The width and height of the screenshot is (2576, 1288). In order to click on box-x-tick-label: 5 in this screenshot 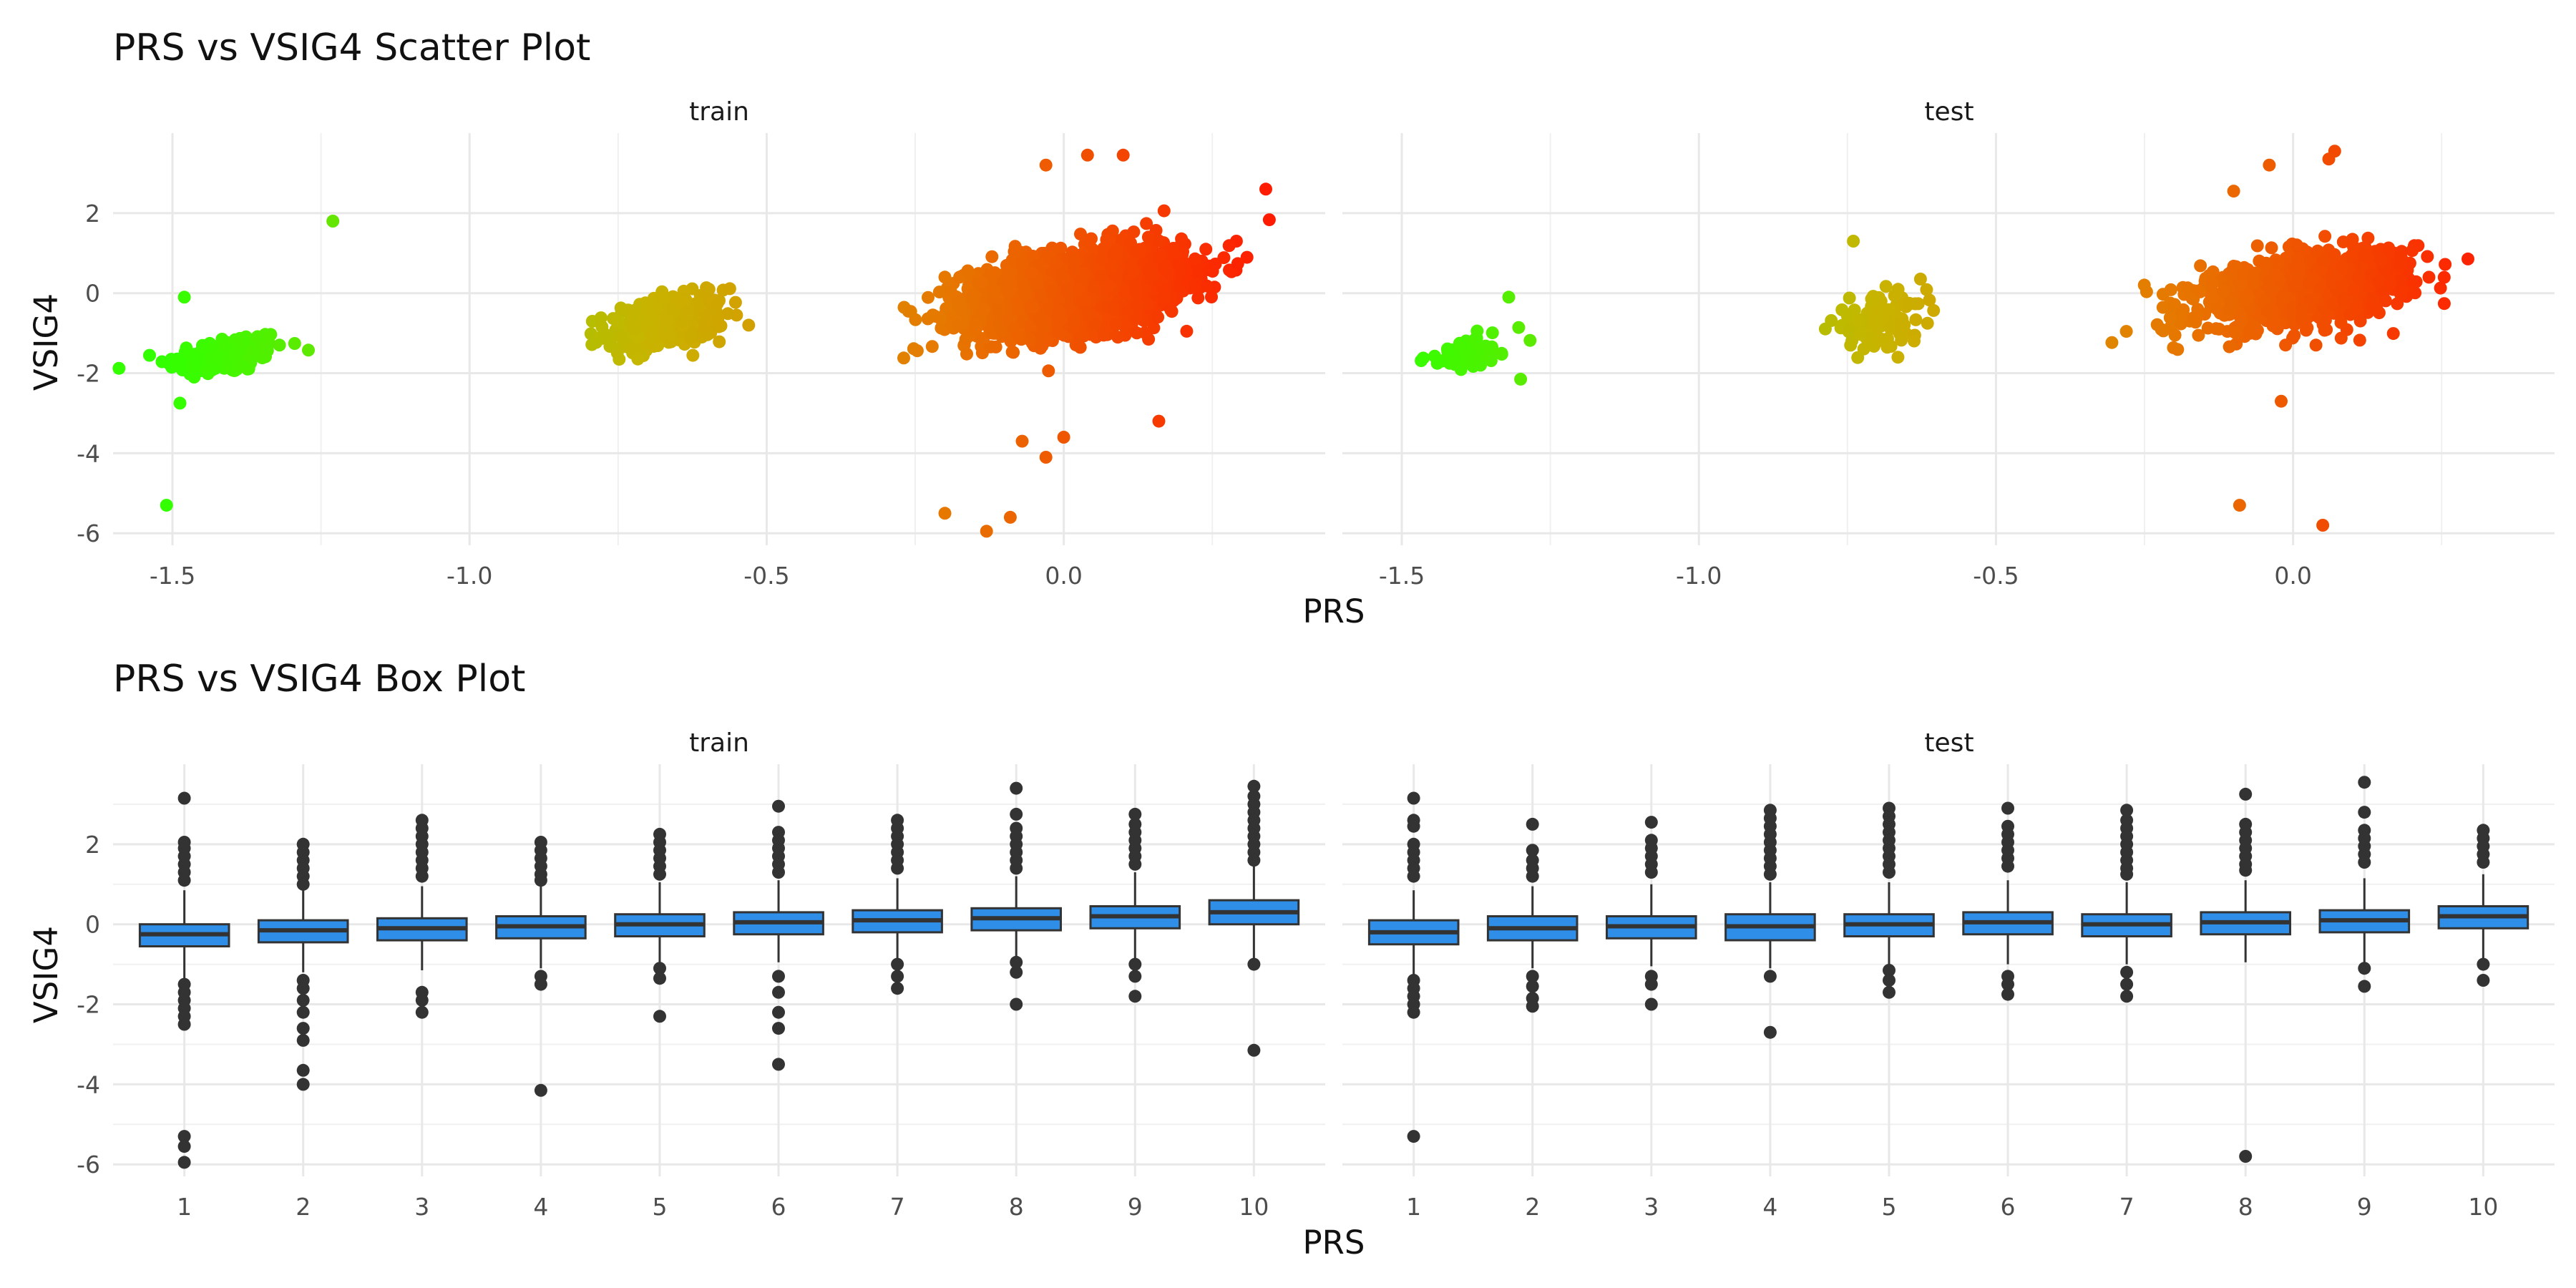, I will do `click(1888, 1207)`.